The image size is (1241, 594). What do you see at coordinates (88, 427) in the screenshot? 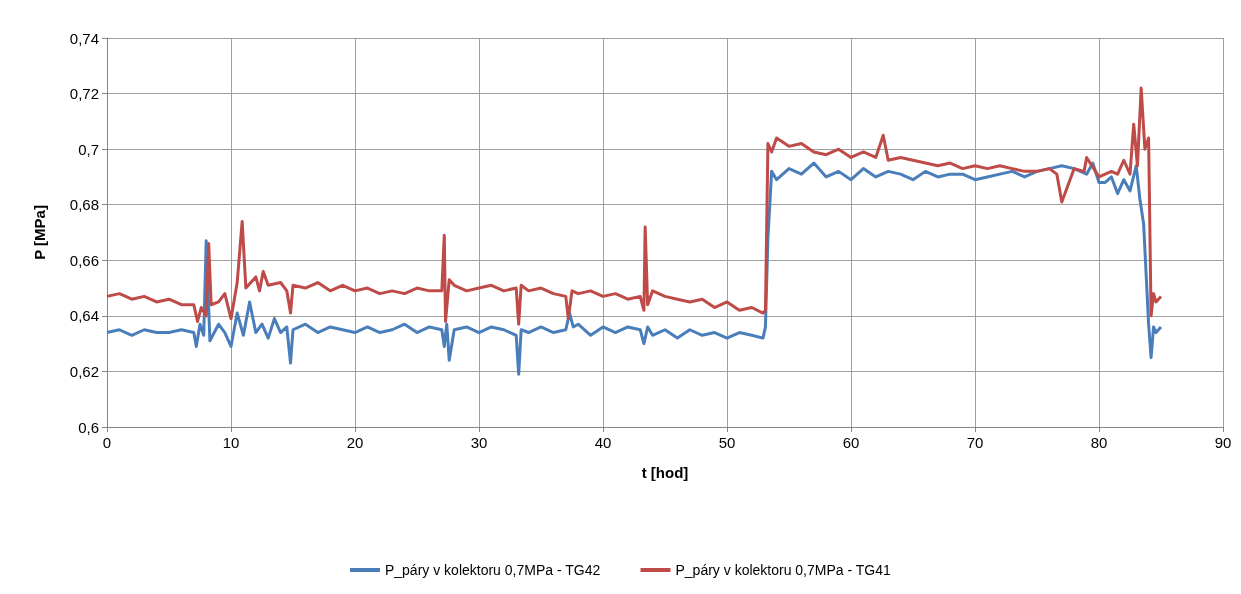
I see `y-tick-label: 0,6` at bounding box center [88, 427].